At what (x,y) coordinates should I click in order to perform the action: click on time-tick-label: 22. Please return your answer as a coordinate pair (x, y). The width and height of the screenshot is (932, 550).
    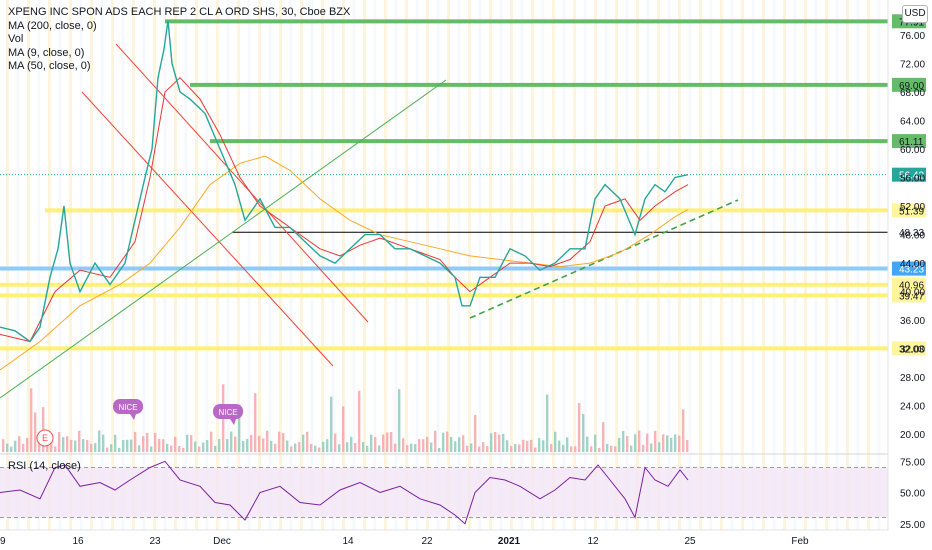
    Looking at the image, I should click on (427, 541).